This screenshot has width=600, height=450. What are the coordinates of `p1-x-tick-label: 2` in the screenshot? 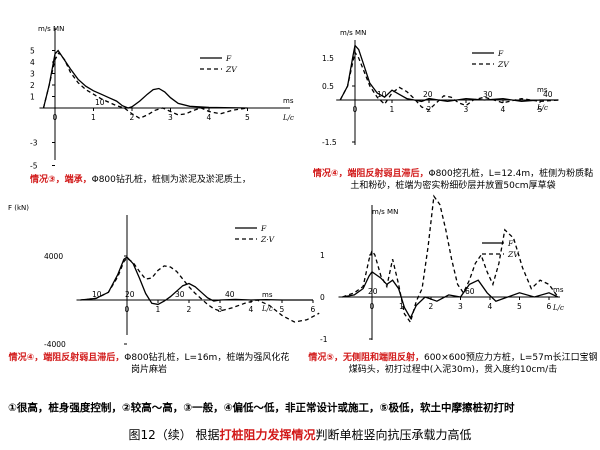 It's located at (132, 117).